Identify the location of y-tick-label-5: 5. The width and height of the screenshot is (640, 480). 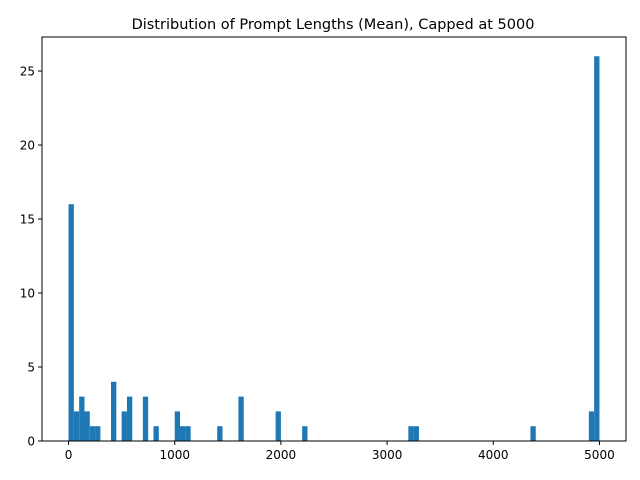
(31, 368).